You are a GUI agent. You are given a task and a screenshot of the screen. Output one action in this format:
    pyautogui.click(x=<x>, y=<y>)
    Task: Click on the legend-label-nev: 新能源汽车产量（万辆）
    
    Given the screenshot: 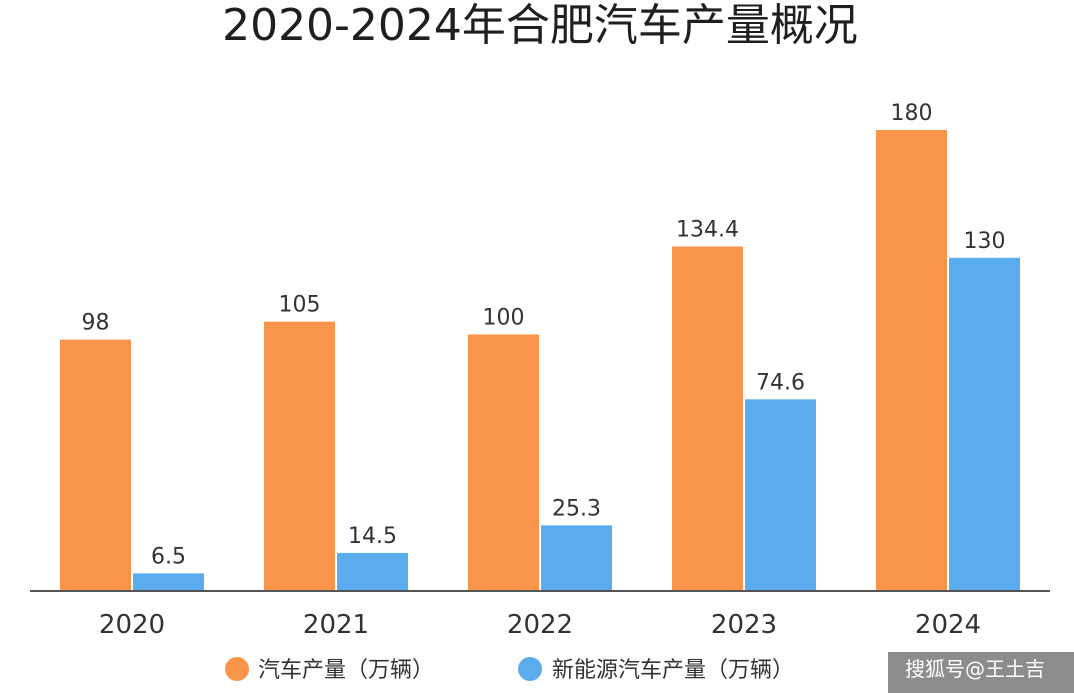 What is the action you would take?
    pyautogui.click(x=673, y=670)
    